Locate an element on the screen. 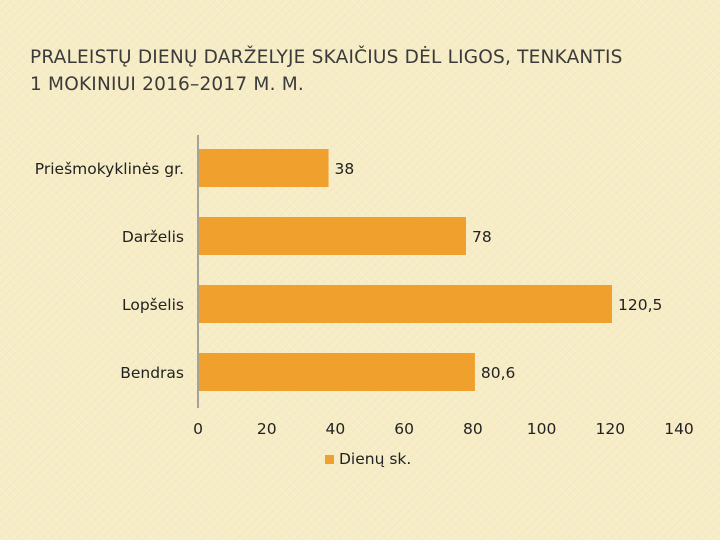 This screenshot has height=540, width=720. data-label: 120,5 is located at coordinates (640, 305).